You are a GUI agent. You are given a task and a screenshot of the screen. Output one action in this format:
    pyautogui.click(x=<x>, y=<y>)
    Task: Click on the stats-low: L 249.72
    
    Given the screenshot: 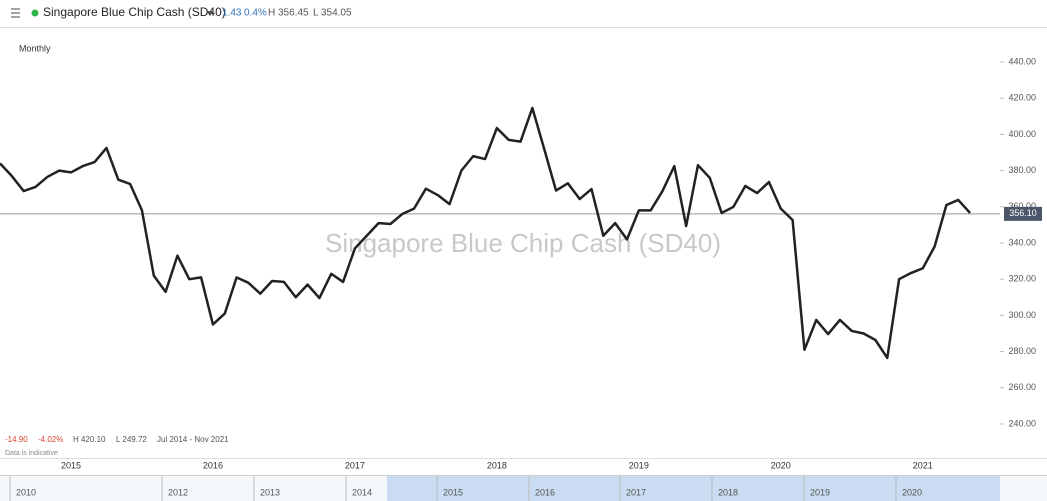 What is the action you would take?
    pyautogui.click(x=131, y=439)
    